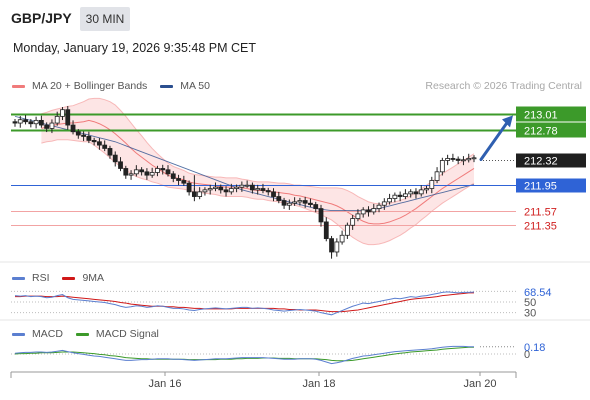 The image size is (590, 400). Describe the element at coordinates (295, 20) in the screenshot. I see `chart-header: GBP/JPY 30 MIN` at that location.